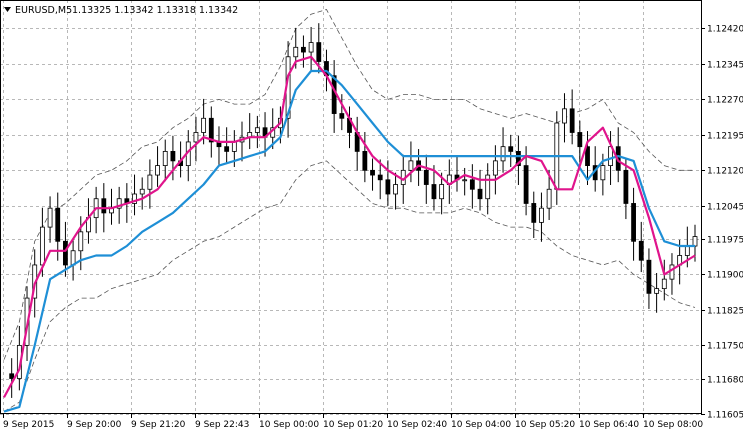 This screenshot has width=743, height=432. What do you see at coordinates (725, 312) in the screenshot?
I see `y-tick-label: 1.11825` at bounding box center [725, 312].